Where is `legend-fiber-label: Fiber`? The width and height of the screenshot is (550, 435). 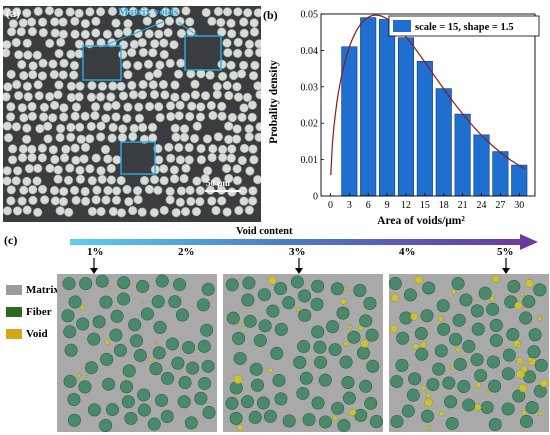 legend-fiber-label: Fiber is located at coordinates (39, 312).